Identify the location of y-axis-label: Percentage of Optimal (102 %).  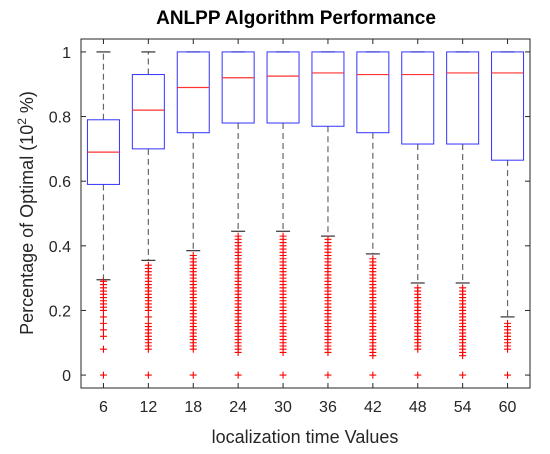
(26, 213).